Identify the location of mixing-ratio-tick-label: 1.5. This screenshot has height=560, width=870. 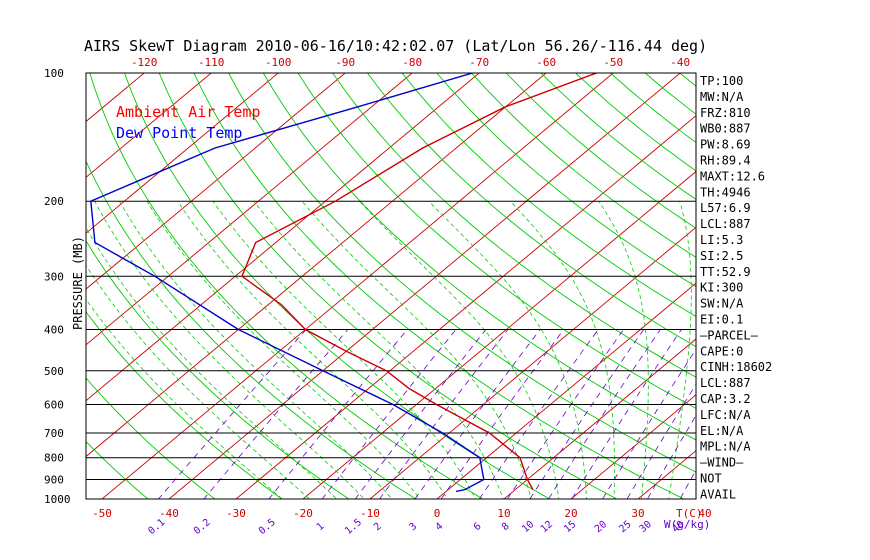
(353, 527).